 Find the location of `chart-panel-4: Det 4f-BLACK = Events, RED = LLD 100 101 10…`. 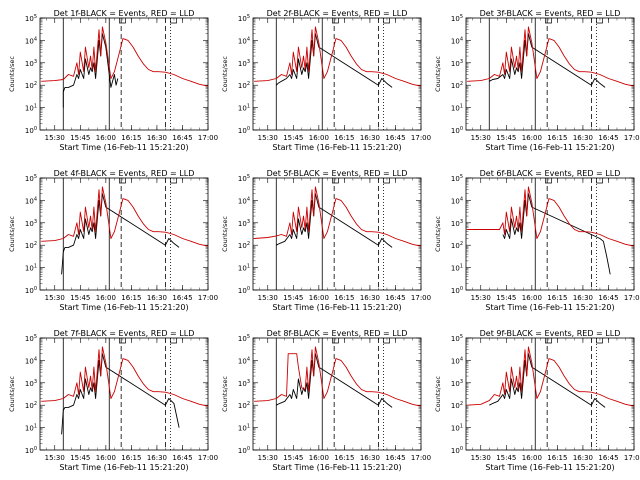

chart-panel-4: Det 4f-BLACK = Events, RED = LLD 100 101 10… is located at coordinates (113, 240).